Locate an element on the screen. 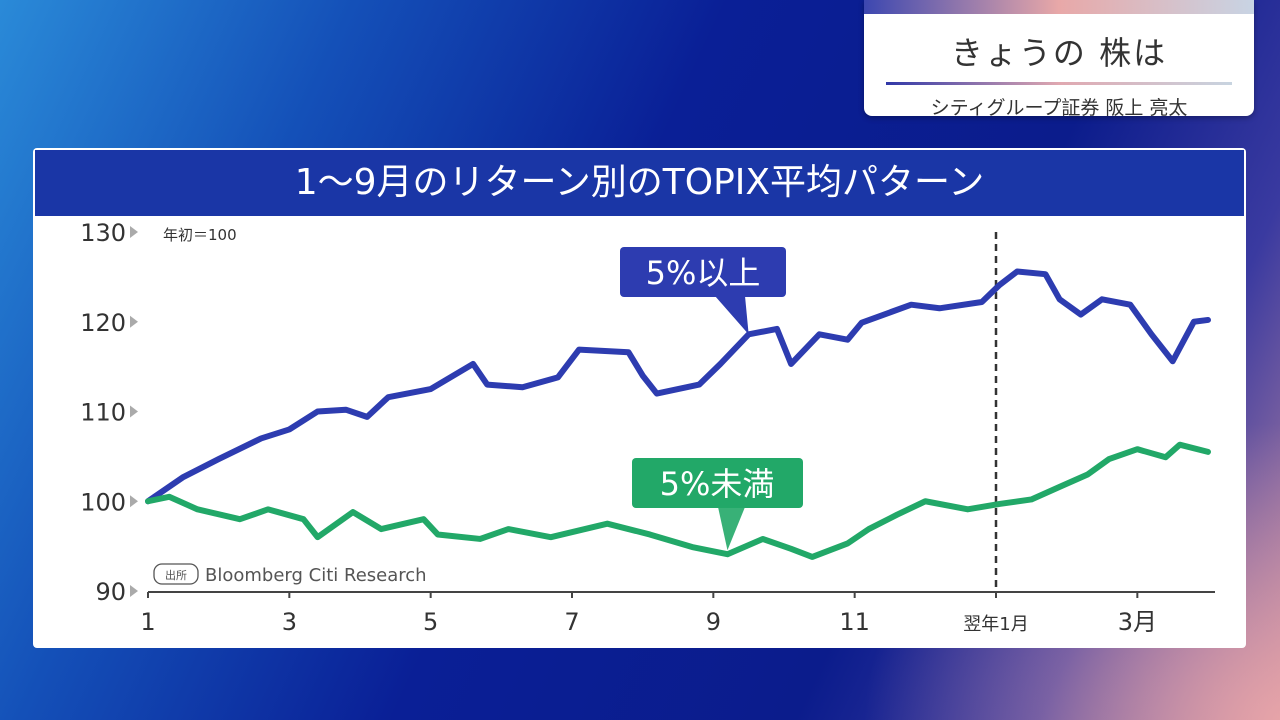  series-label-0: 5%以上 is located at coordinates (703, 273).